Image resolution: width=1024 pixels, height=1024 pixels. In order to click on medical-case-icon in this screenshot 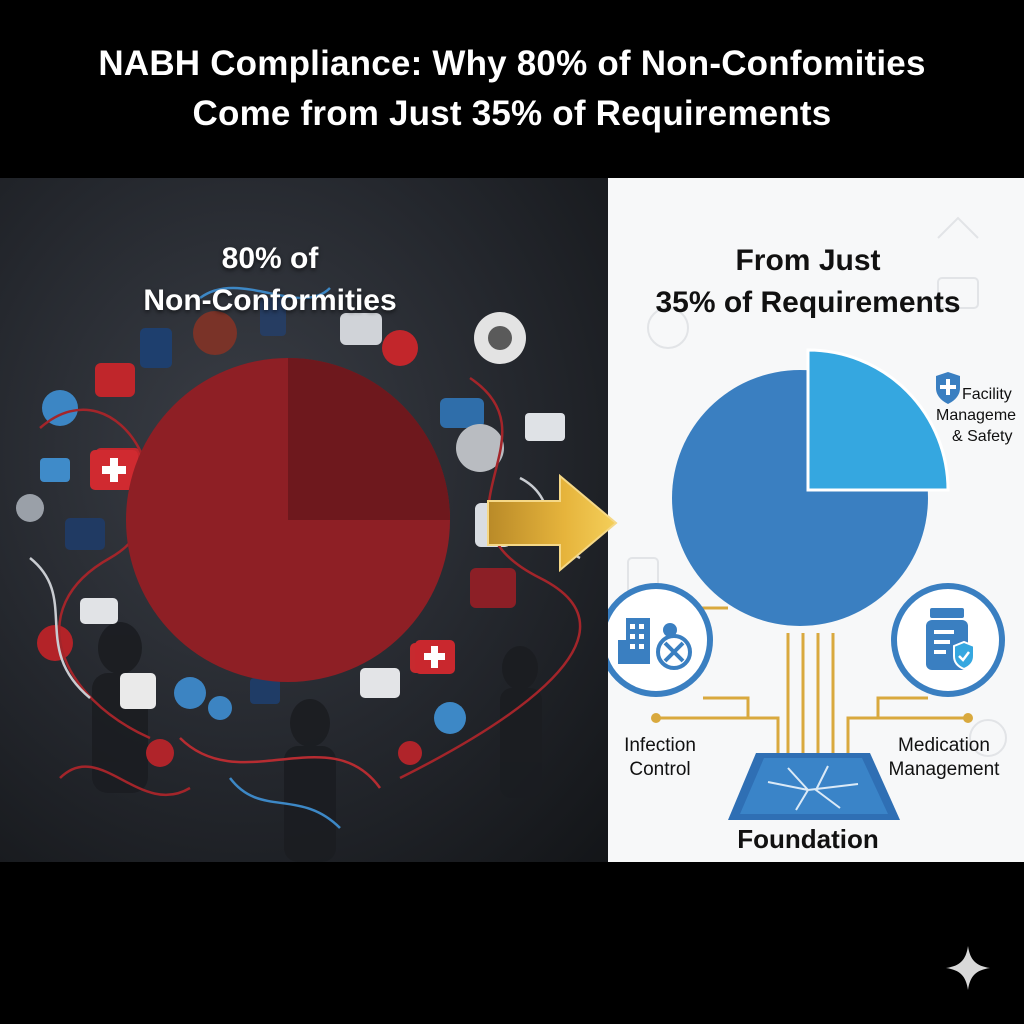, I will do `click(435, 657)`.